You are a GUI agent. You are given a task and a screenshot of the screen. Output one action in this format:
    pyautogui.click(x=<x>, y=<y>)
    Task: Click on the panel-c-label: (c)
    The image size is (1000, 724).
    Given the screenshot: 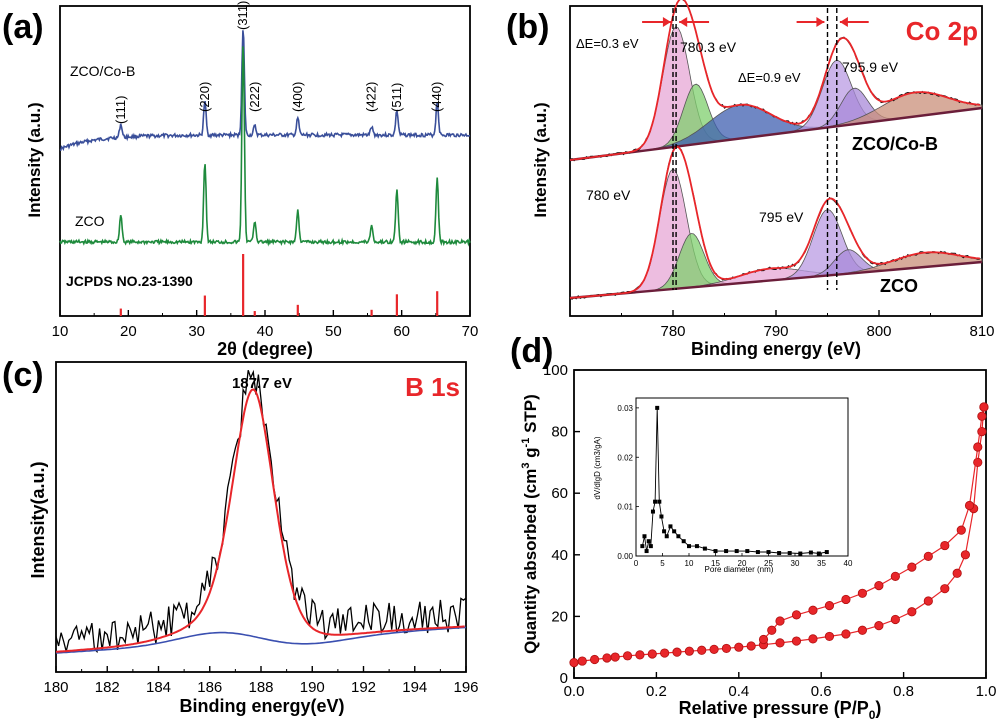 What is the action you would take?
    pyautogui.click(x=23, y=375)
    